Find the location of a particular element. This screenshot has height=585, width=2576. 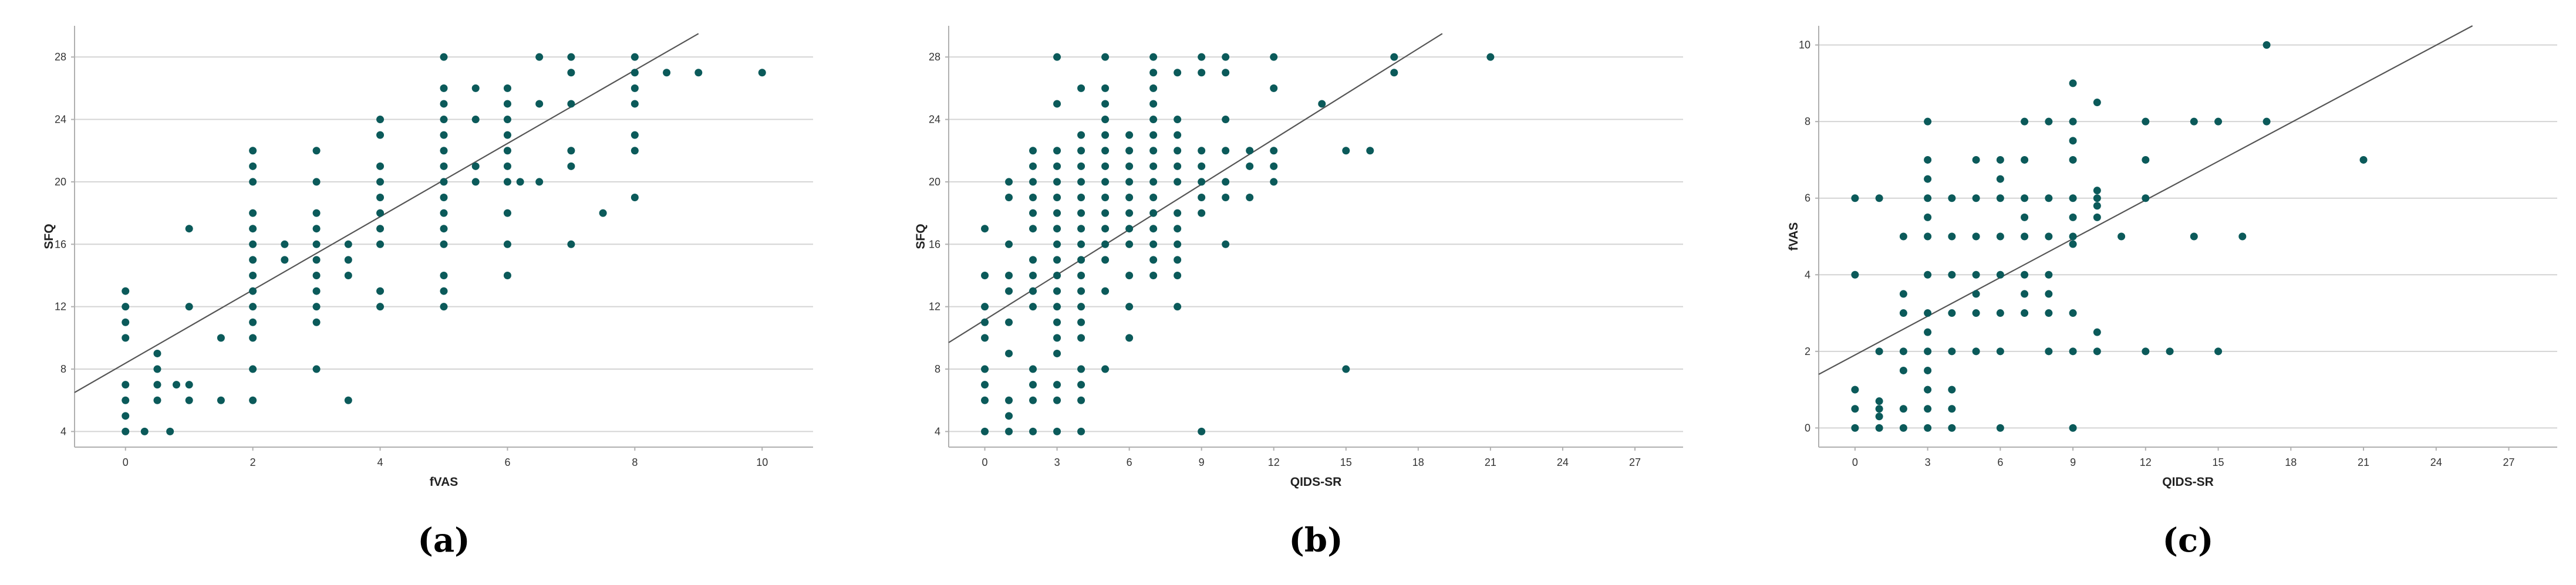

x-tick-label: 6 is located at coordinates (2000, 462).